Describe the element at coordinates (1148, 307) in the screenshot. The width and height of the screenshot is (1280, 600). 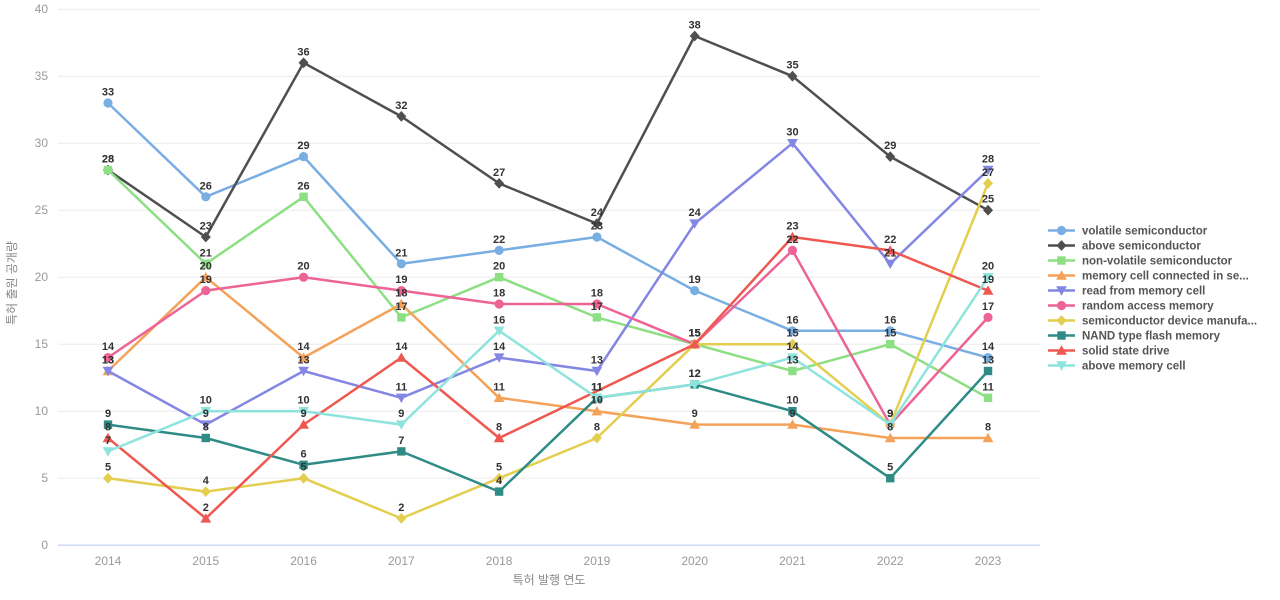
I see `legend-item-label: random access memory` at that location.